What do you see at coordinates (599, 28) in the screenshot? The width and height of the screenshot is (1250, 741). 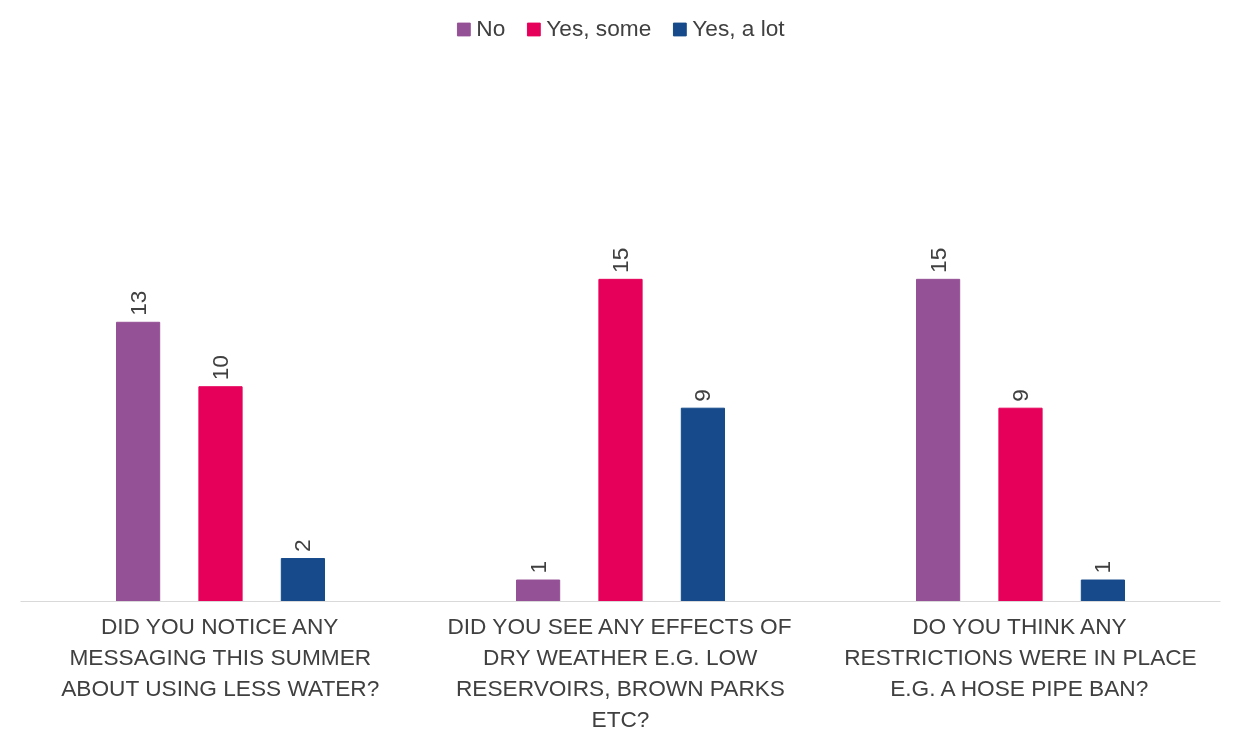 I see `legend-label: Yes, some` at bounding box center [599, 28].